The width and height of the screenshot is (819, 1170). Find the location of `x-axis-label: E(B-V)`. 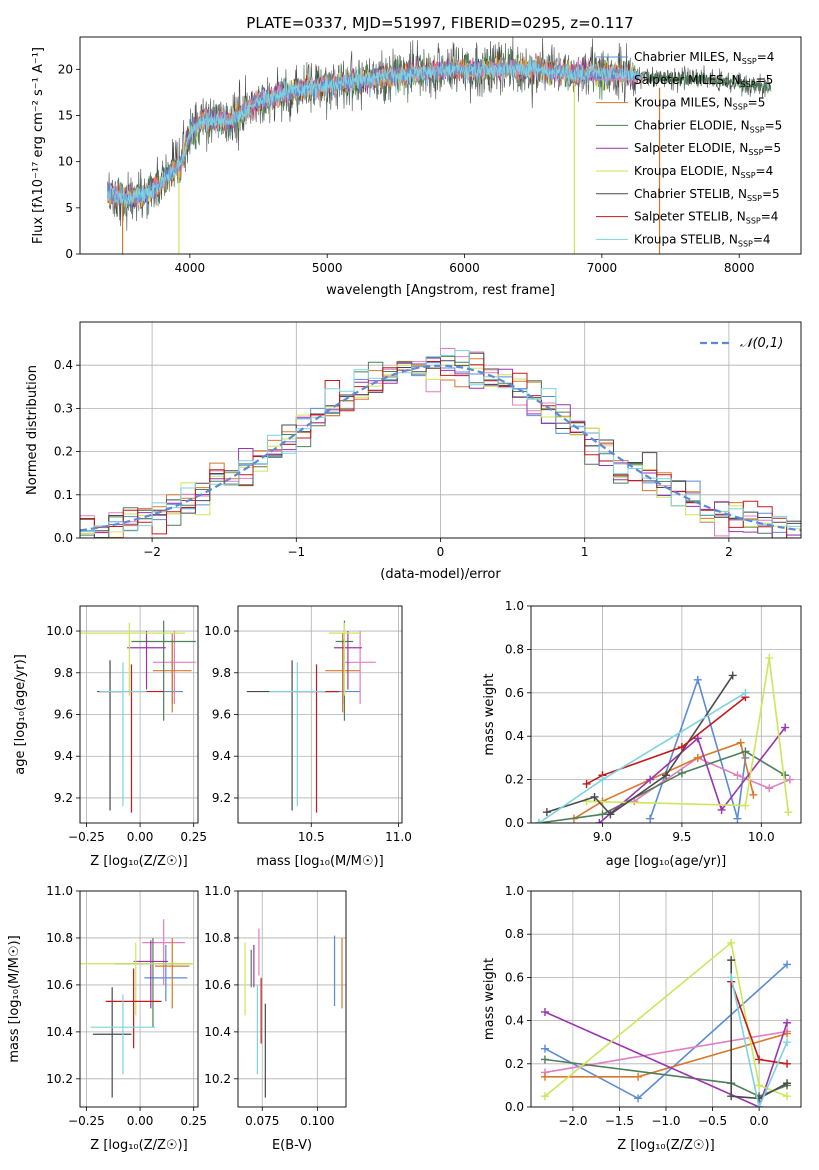

x-axis-label: E(B-V) is located at coordinates (292, 1145).